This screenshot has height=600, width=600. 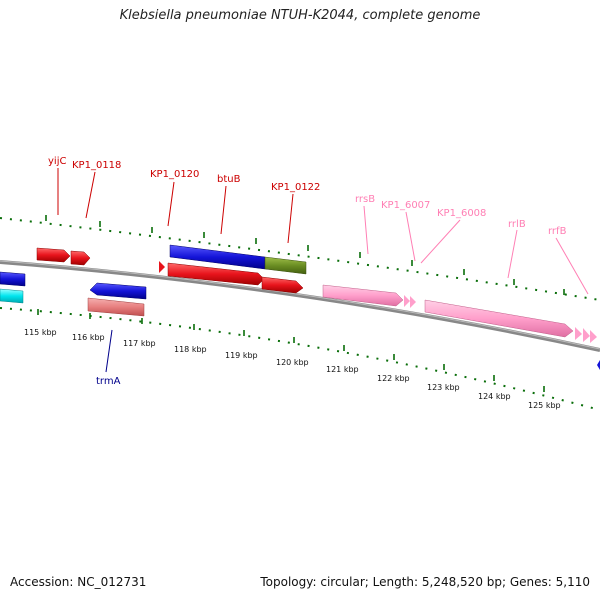 I want to click on gene-label-kp1-0120: KP1_0120, so click(x=174, y=174).